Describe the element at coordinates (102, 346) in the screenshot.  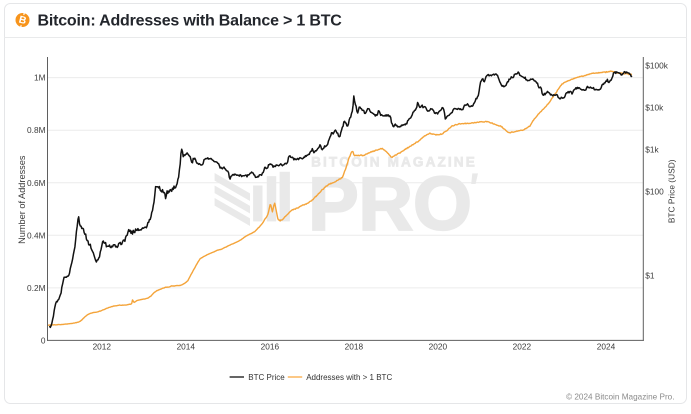
I see `svg-text: 2012` at that location.